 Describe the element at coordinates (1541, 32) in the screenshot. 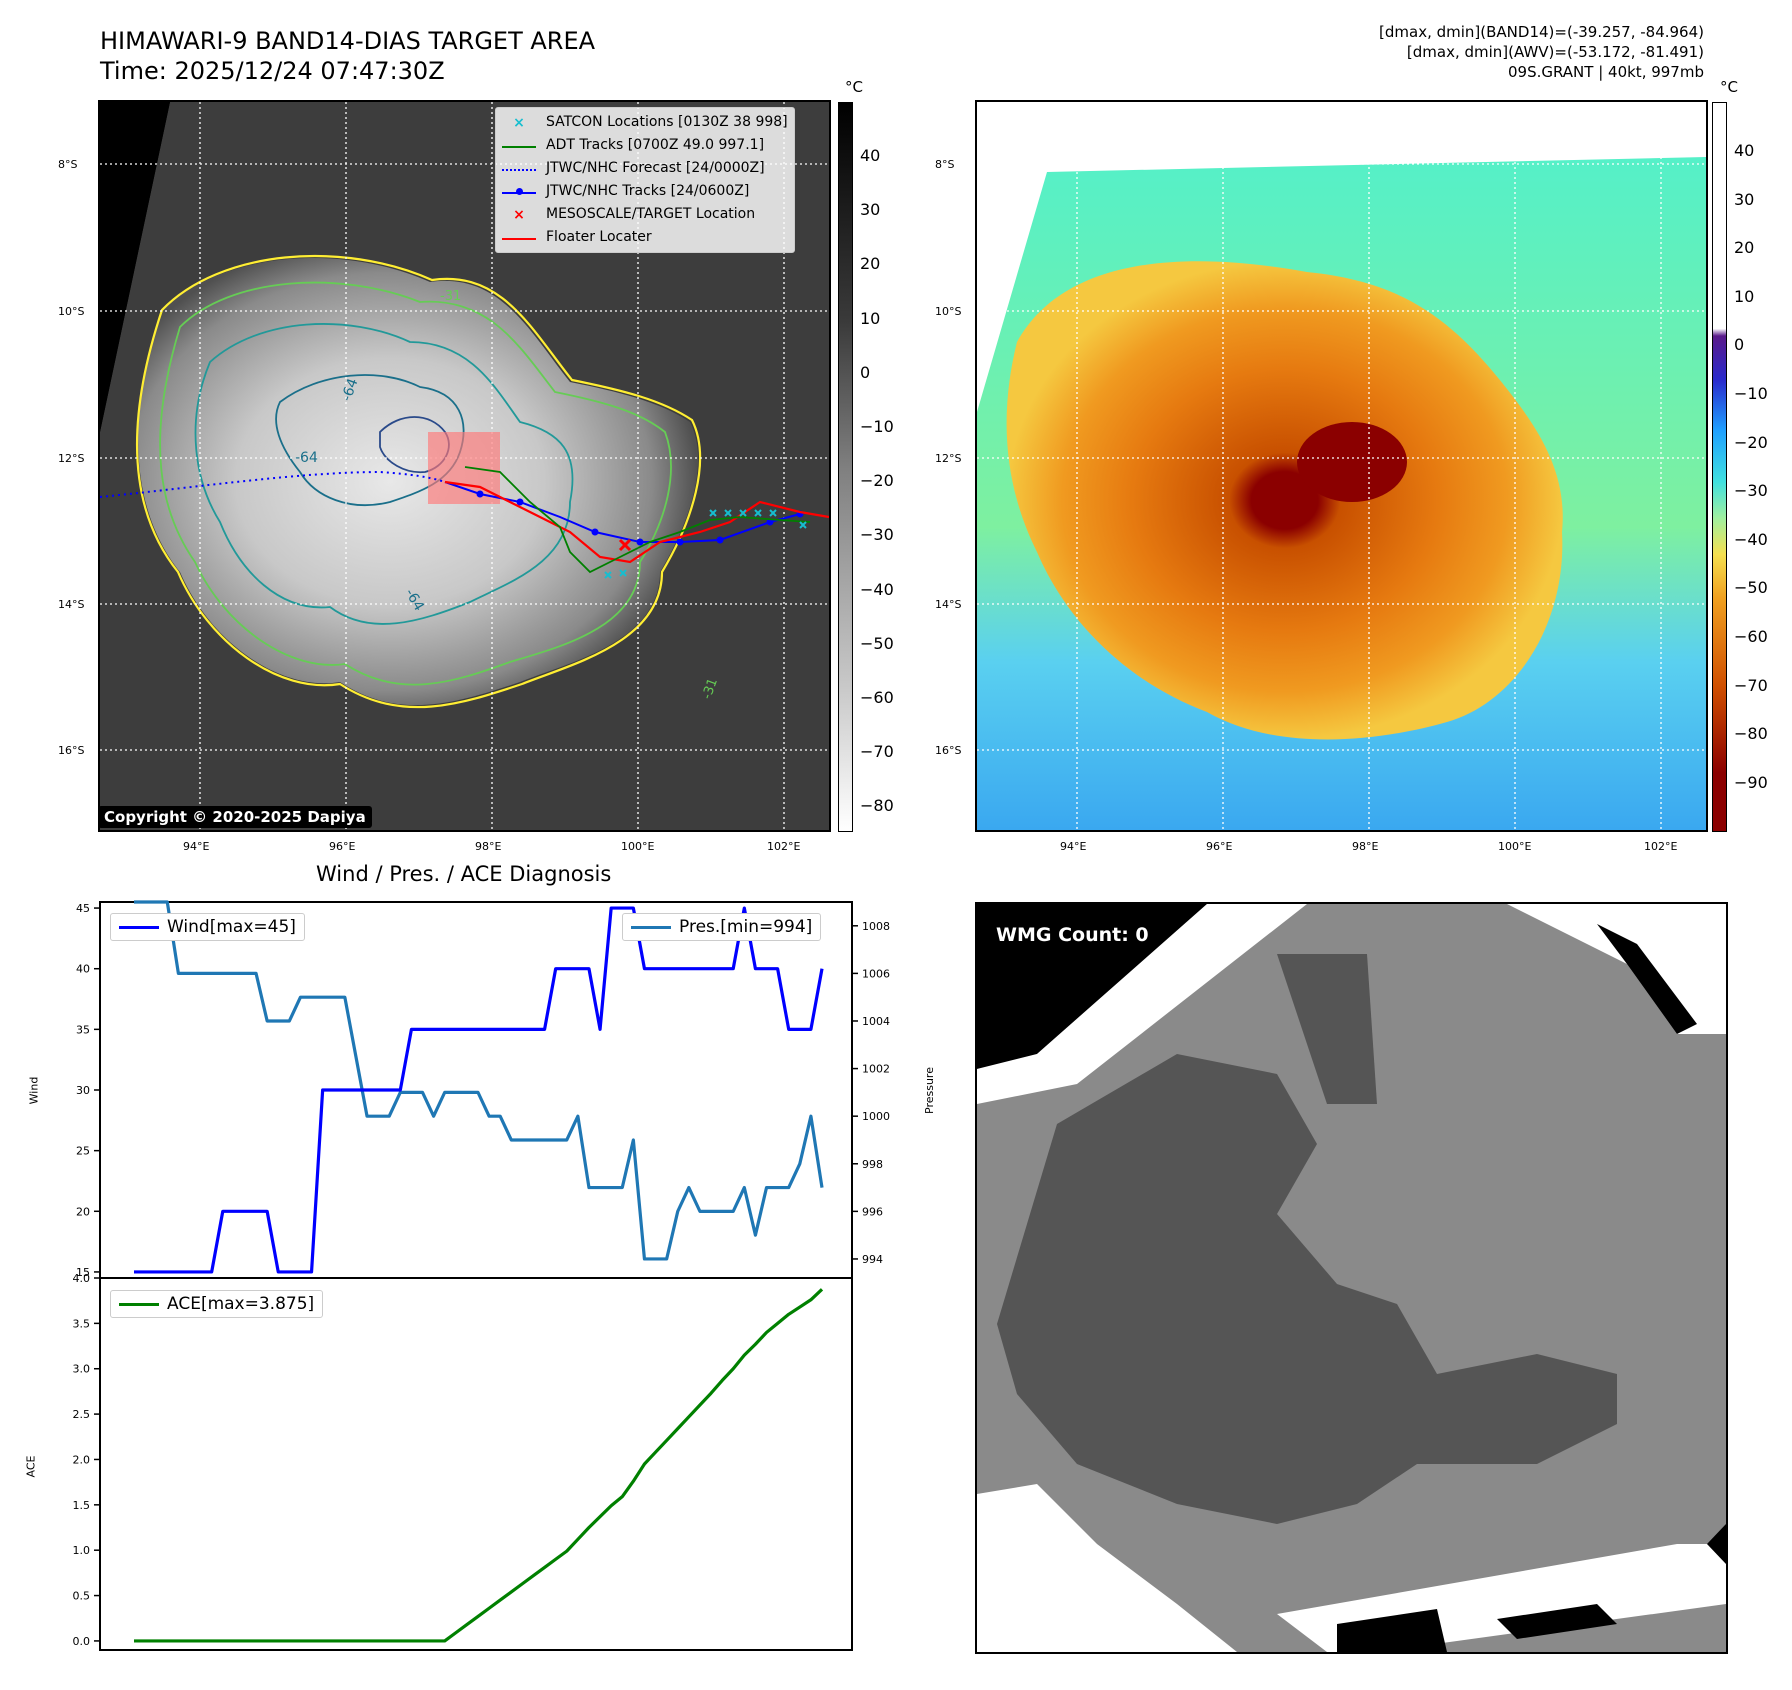

I see `stats-band14: [dmax, dmin](BAND14)=(-39.257, -84.964)` at that location.